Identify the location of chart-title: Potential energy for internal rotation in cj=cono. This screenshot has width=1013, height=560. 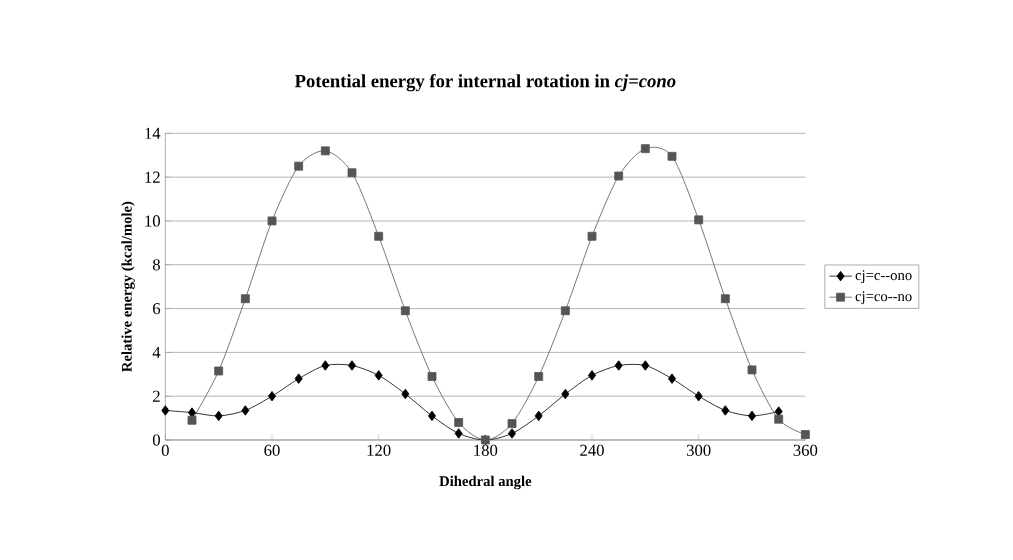
(485, 83).